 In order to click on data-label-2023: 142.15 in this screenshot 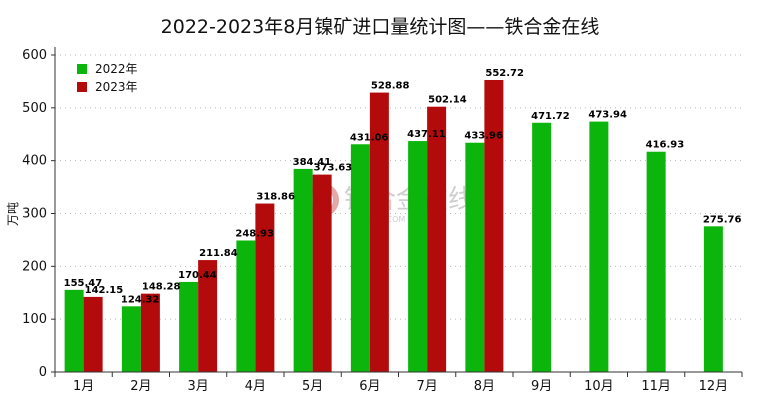, I will do `click(104, 290)`.